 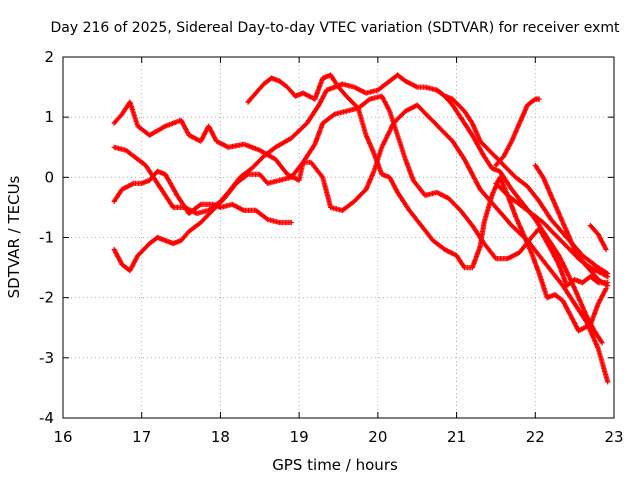 I want to click on y-tick-label: 1, so click(x=49, y=117).